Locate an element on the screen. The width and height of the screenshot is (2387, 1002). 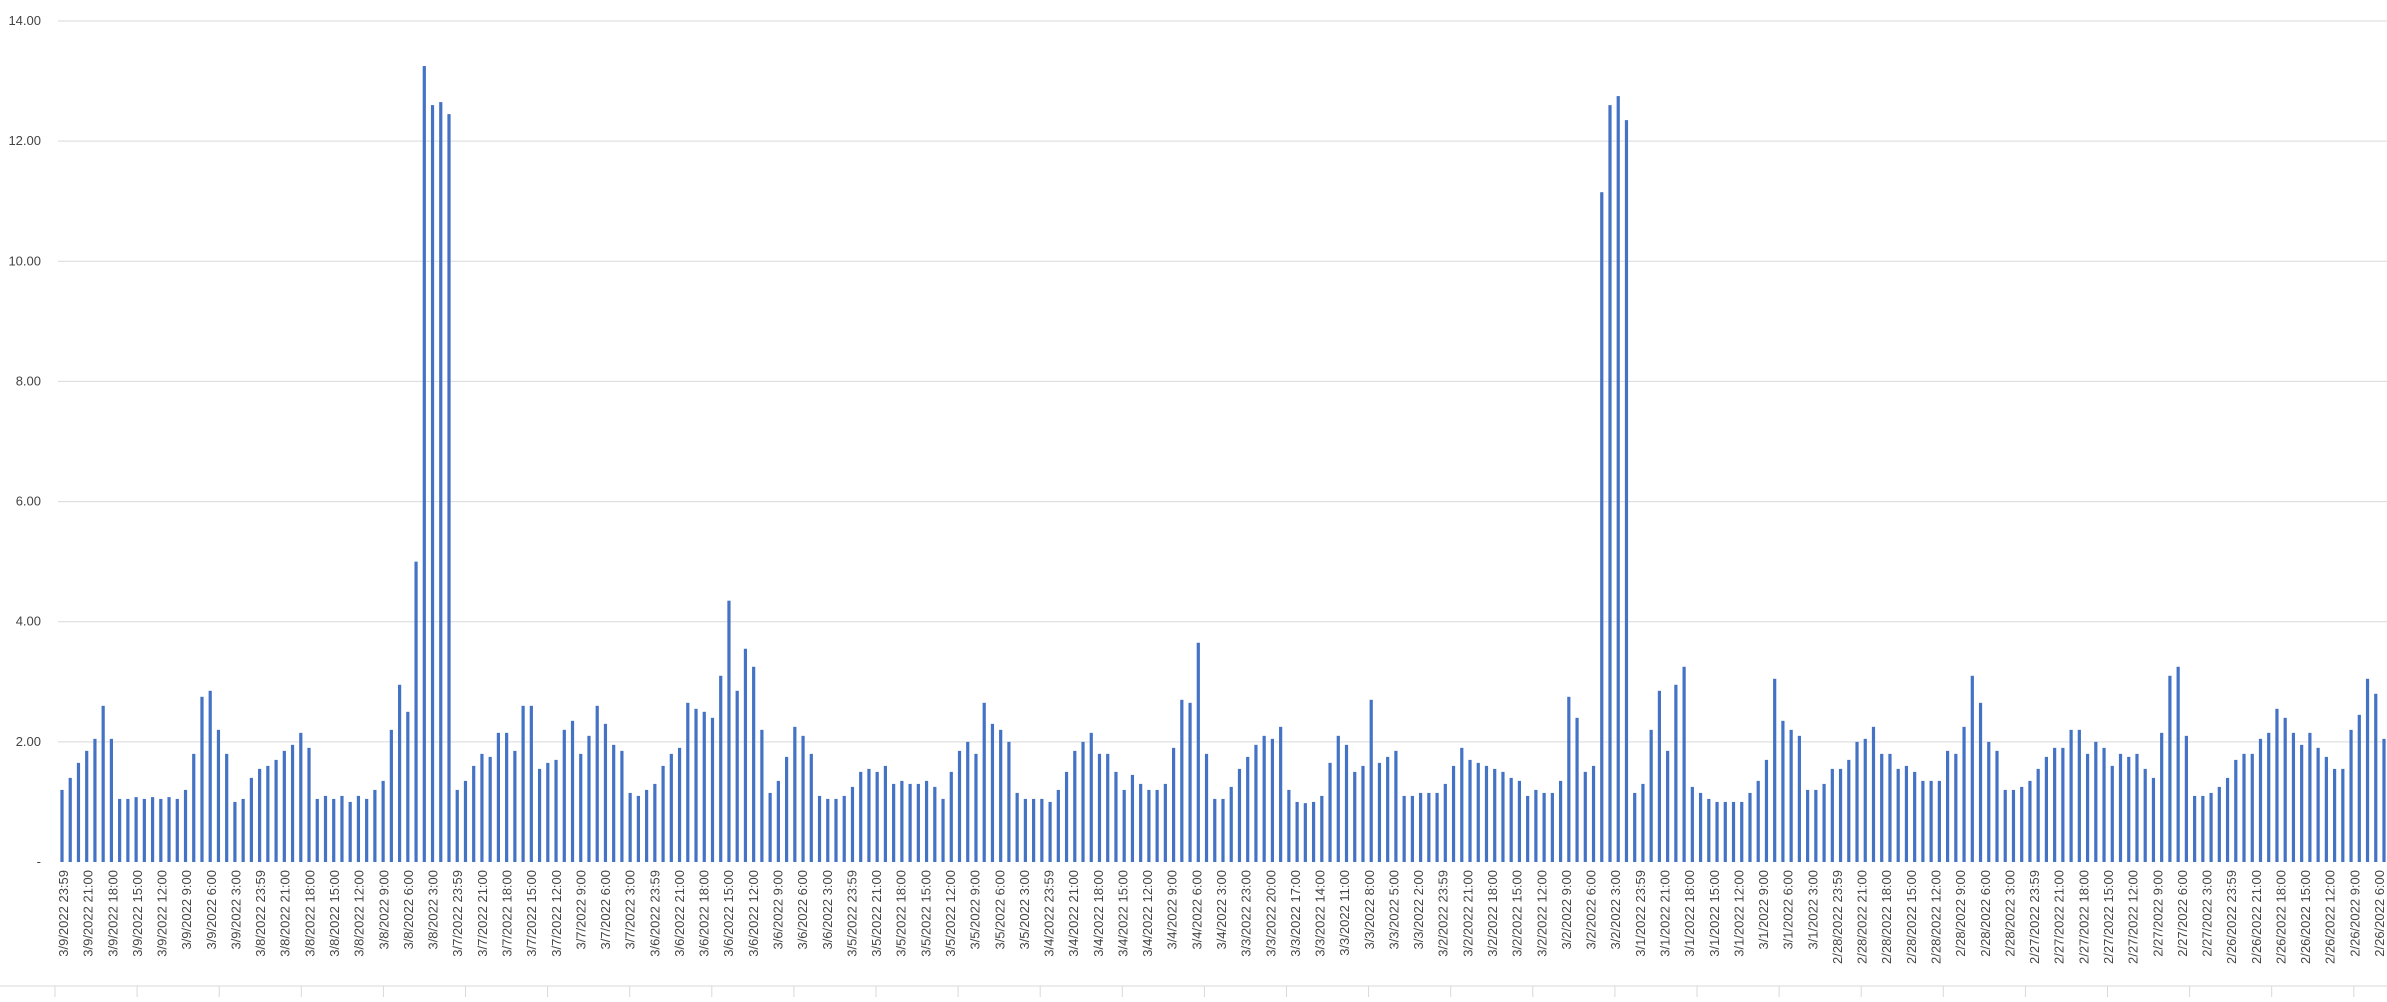
x-tick-label: 3/2/2022 12:00 is located at coordinates (1541, 913).